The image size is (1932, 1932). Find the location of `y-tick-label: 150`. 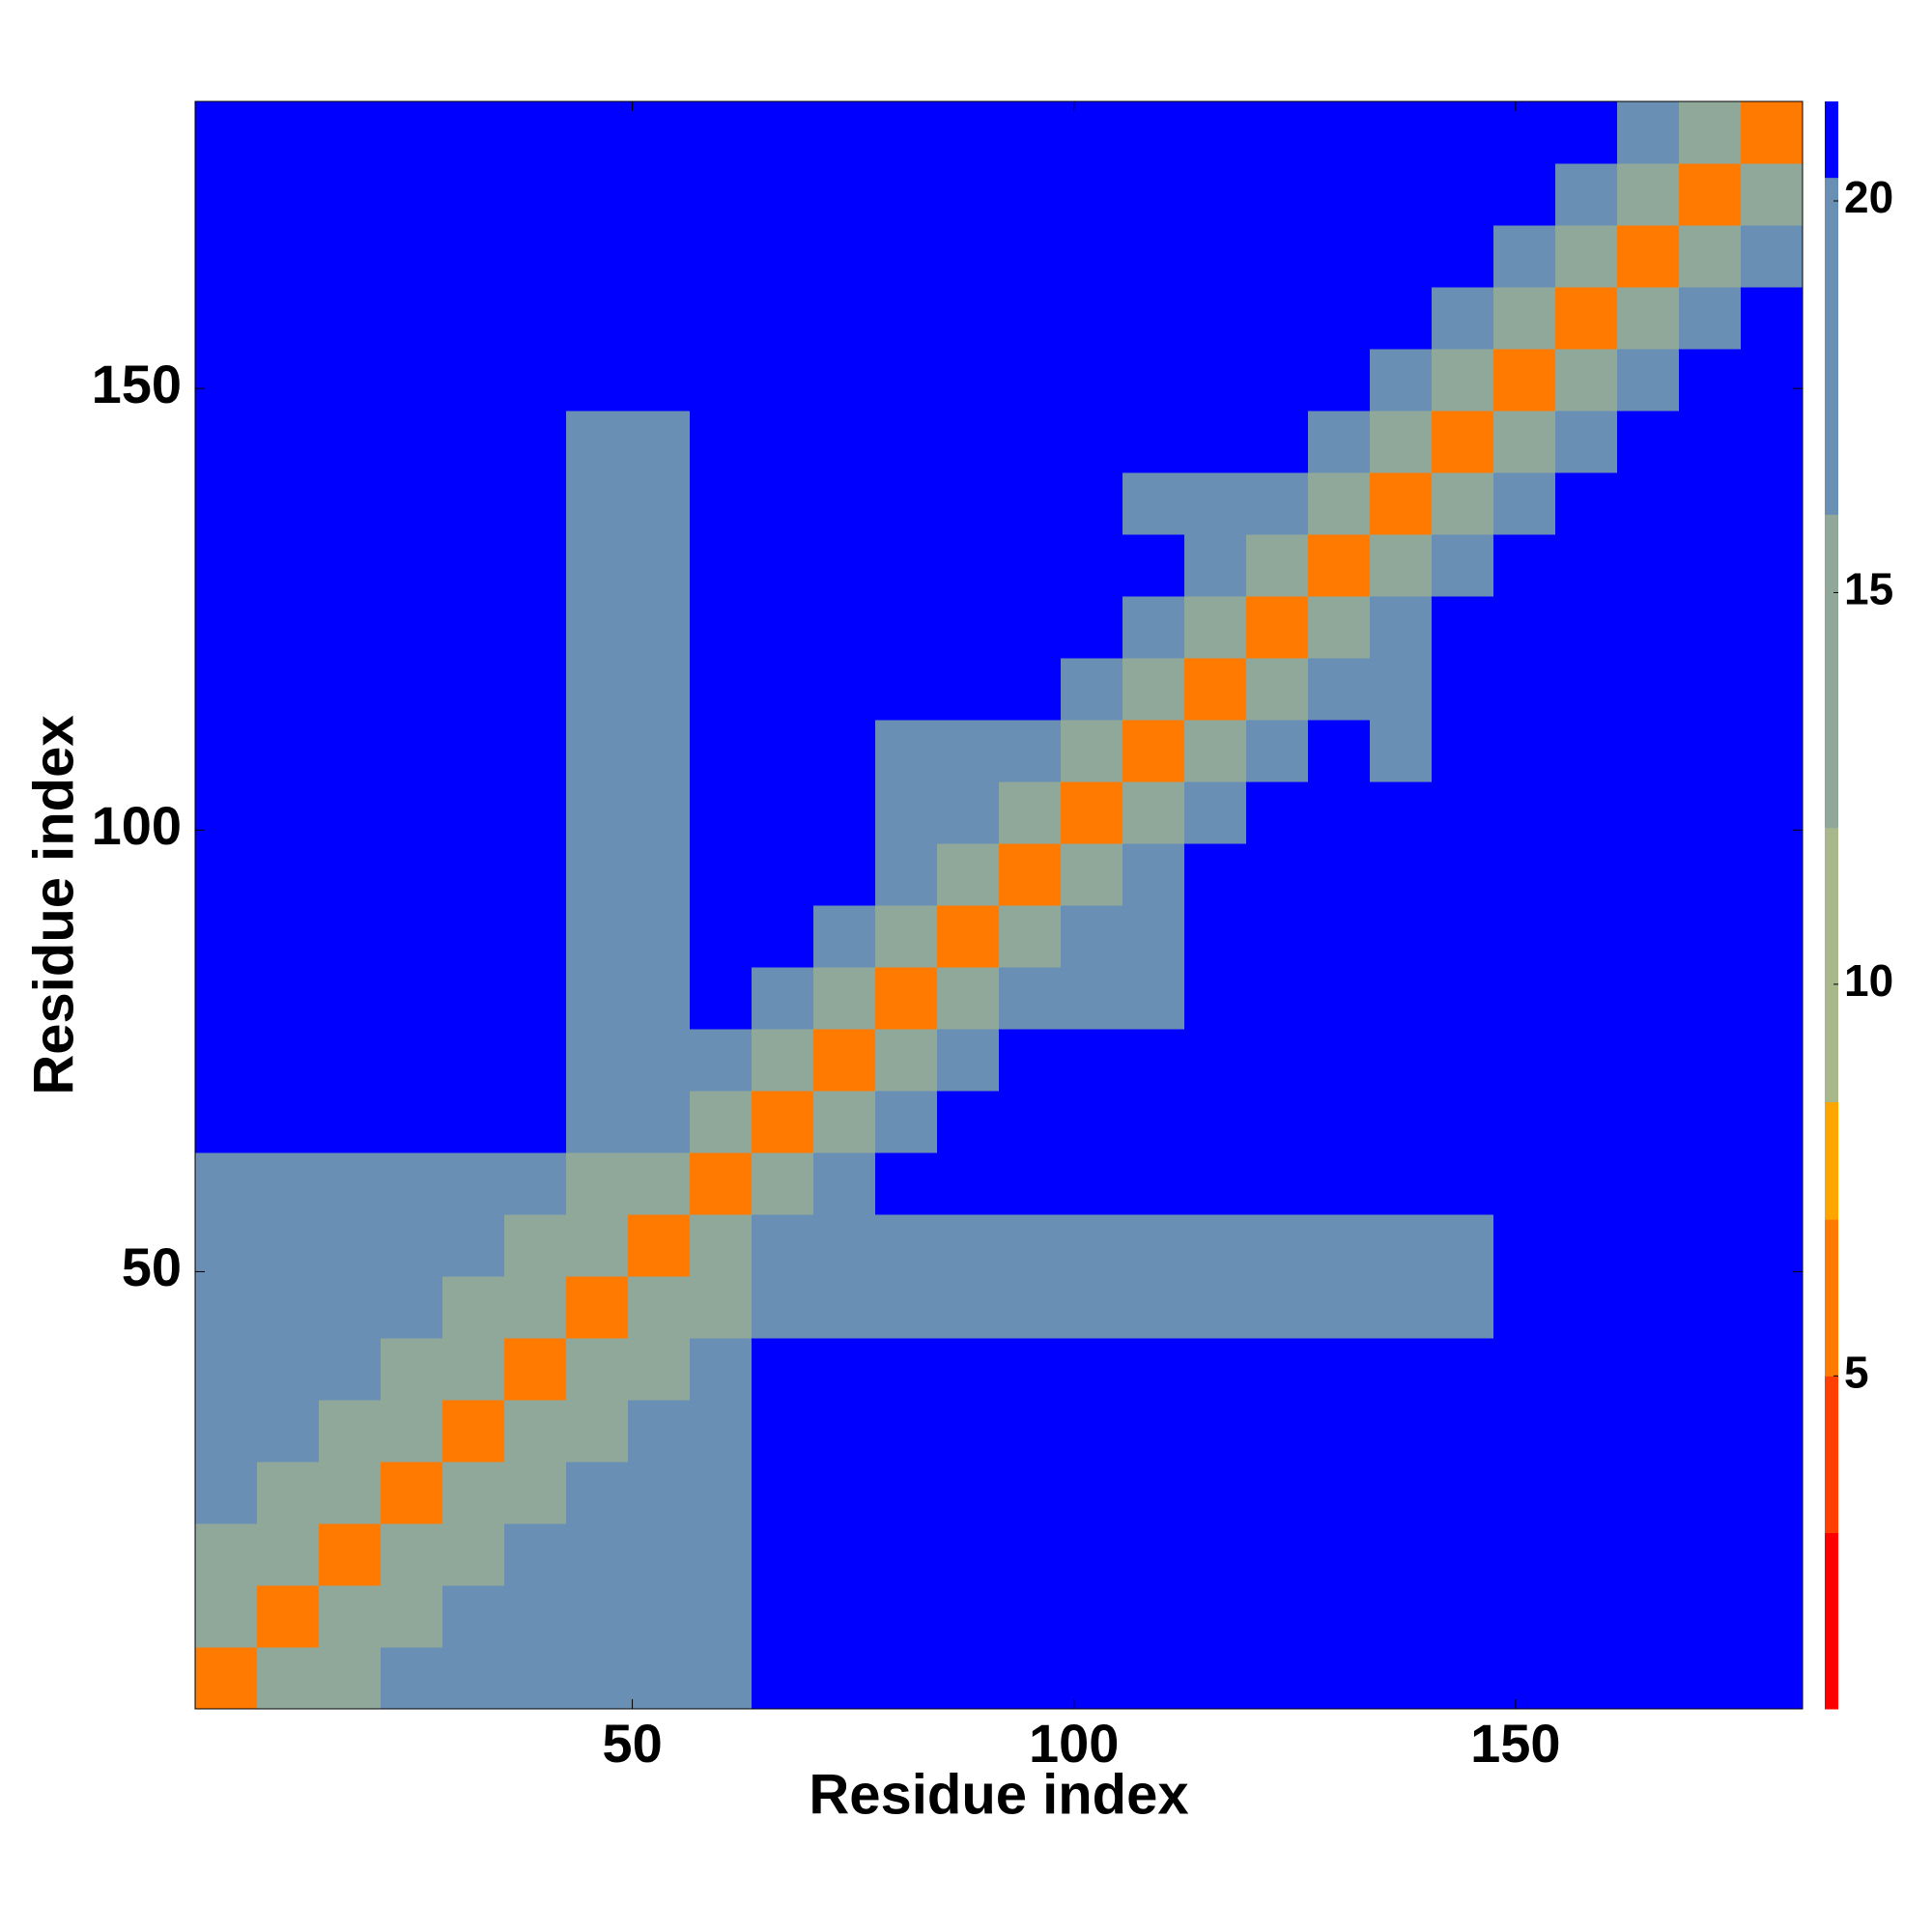

y-tick-label: 150 is located at coordinates (137, 384).